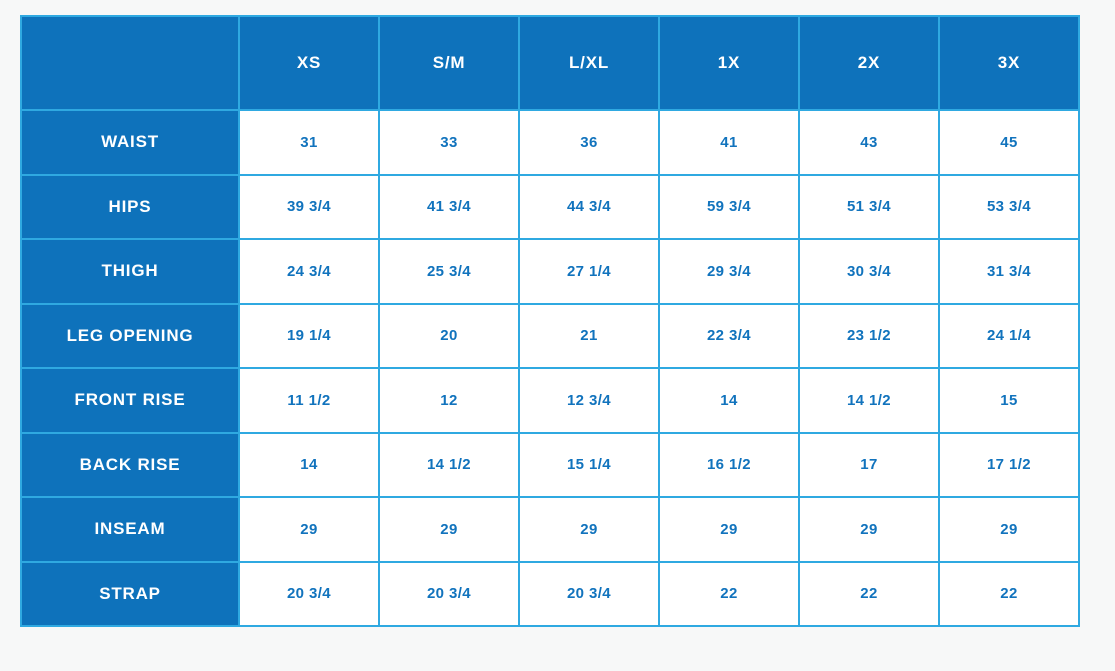 This screenshot has width=1115, height=671. I want to click on size-cell: 31 3/4, so click(1009, 271).